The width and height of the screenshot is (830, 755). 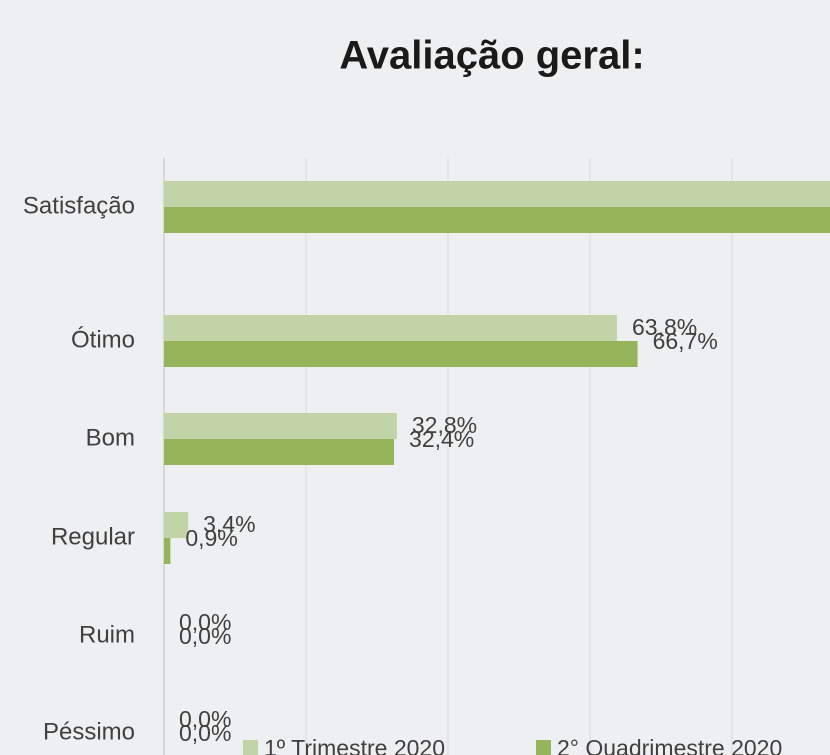 I want to click on value-label: 63,8%, so click(x=664, y=327).